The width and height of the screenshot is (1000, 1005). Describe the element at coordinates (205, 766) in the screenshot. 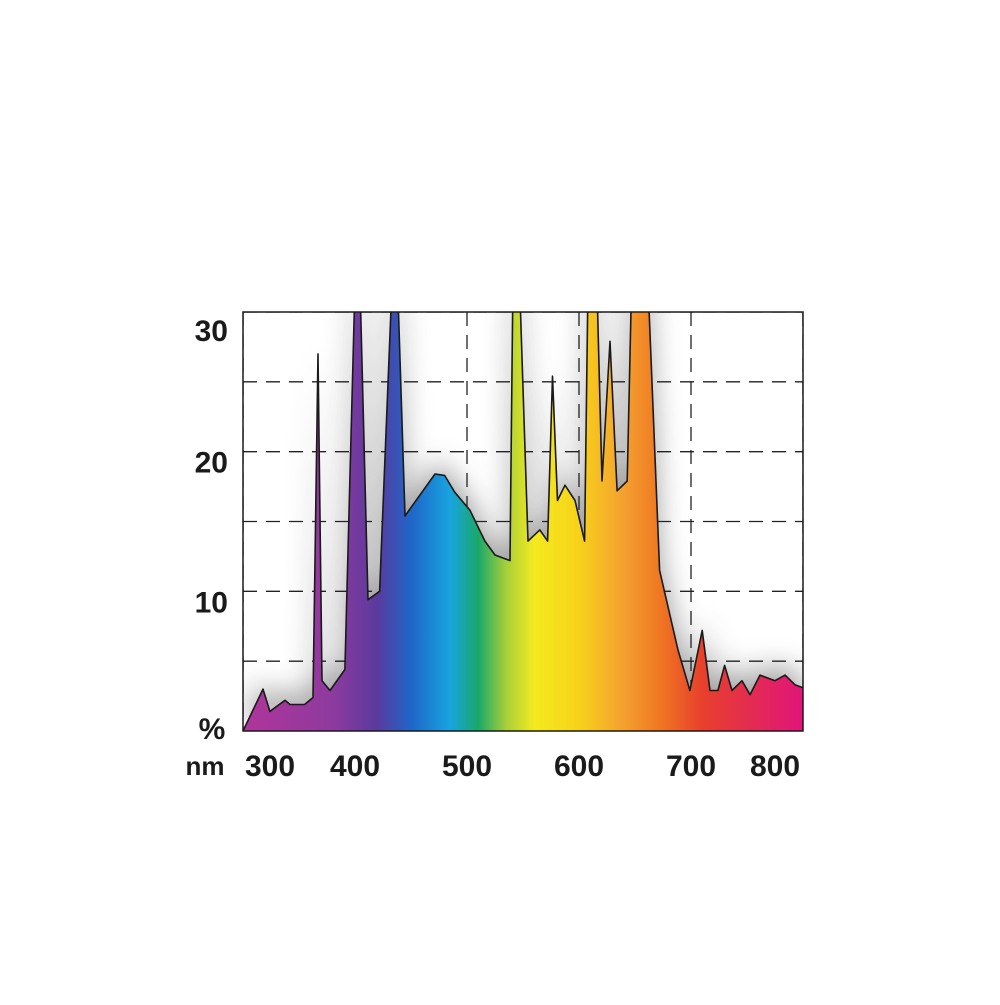

I see `x-axis-label: nm` at that location.